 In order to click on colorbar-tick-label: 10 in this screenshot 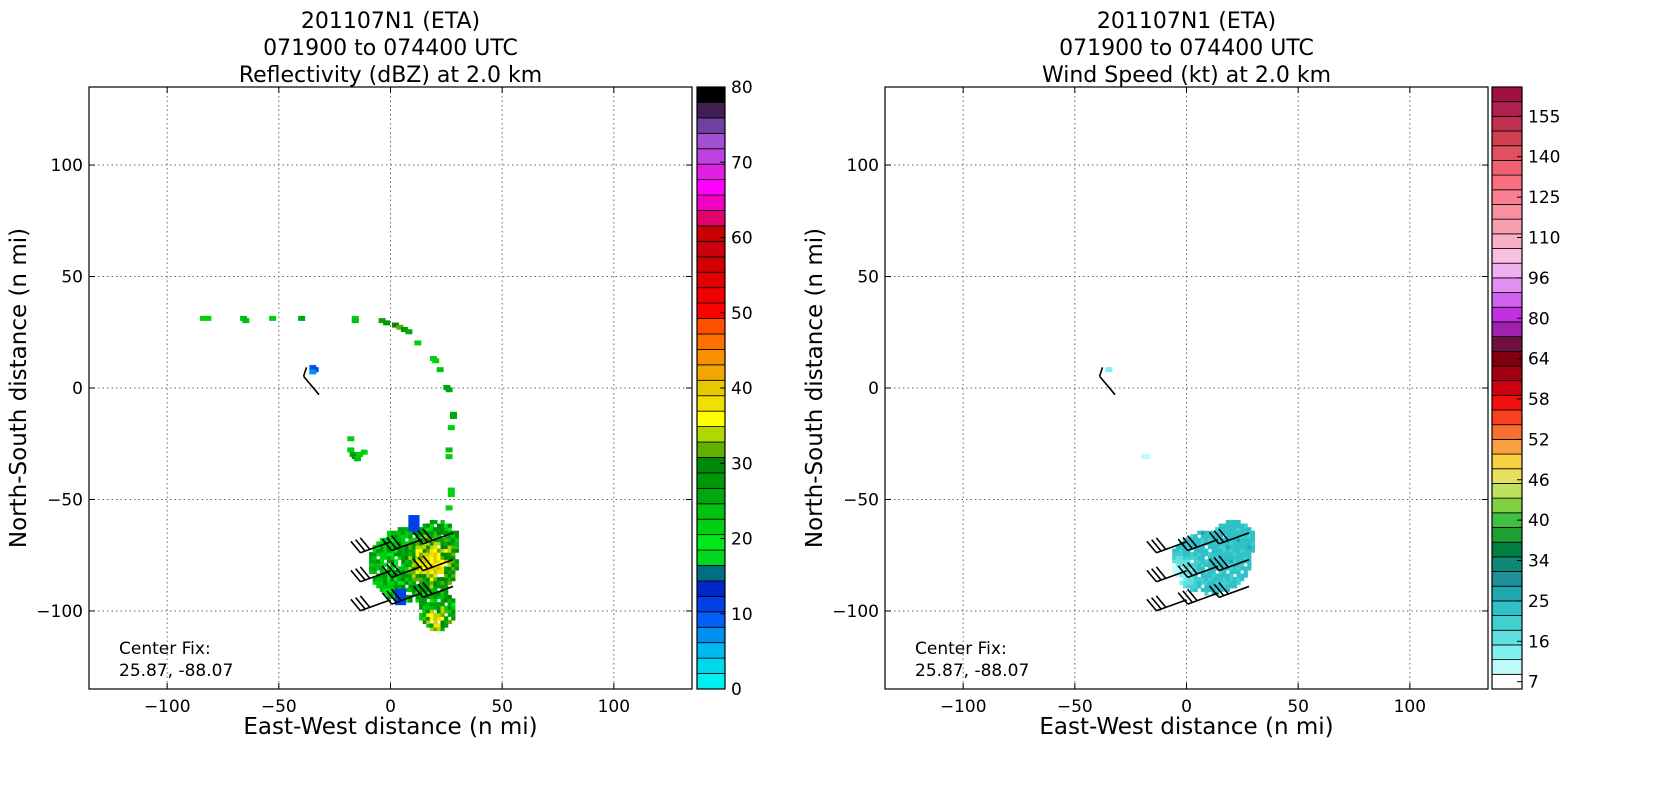, I will do `click(742, 615)`.